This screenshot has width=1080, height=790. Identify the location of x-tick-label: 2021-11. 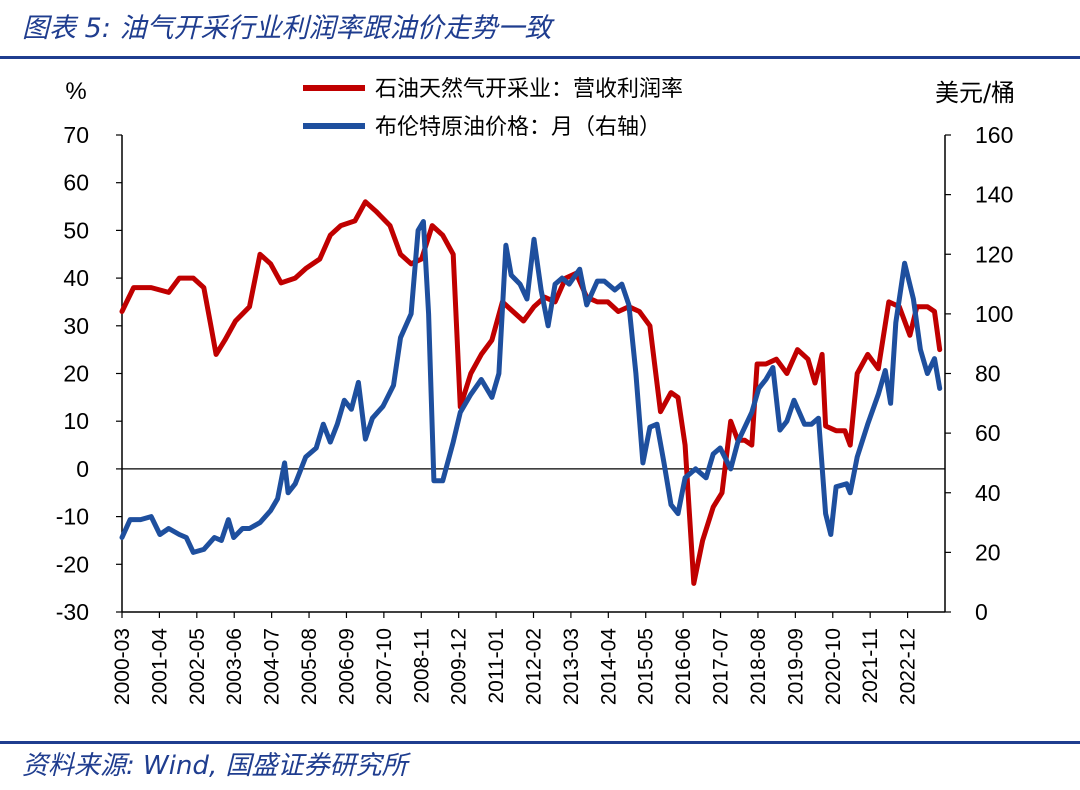
(870, 666).